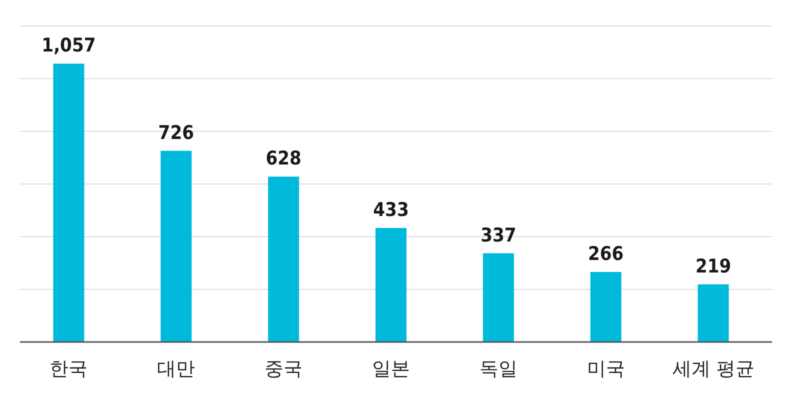 The height and width of the screenshot is (396, 800). What do you see at coordinates (498, 235) in the screenshot?
I see `data-label: 337` at bounding box center [498, 235].